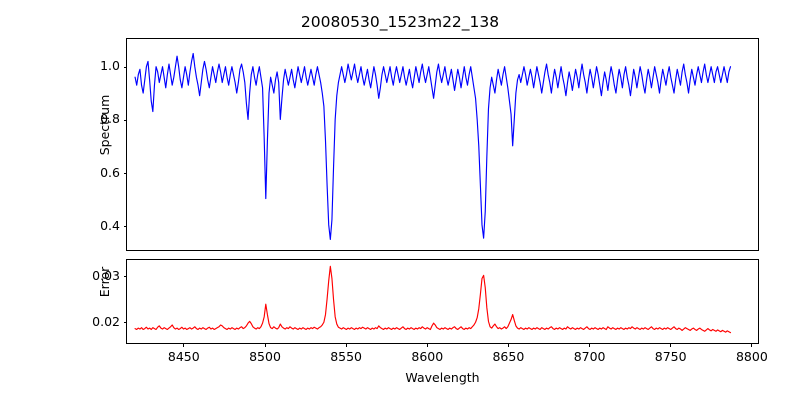 Image resolution: width=800 pixels, height=400 pixels. I want to click on x-tick-label: 8500, so click(265, 356).